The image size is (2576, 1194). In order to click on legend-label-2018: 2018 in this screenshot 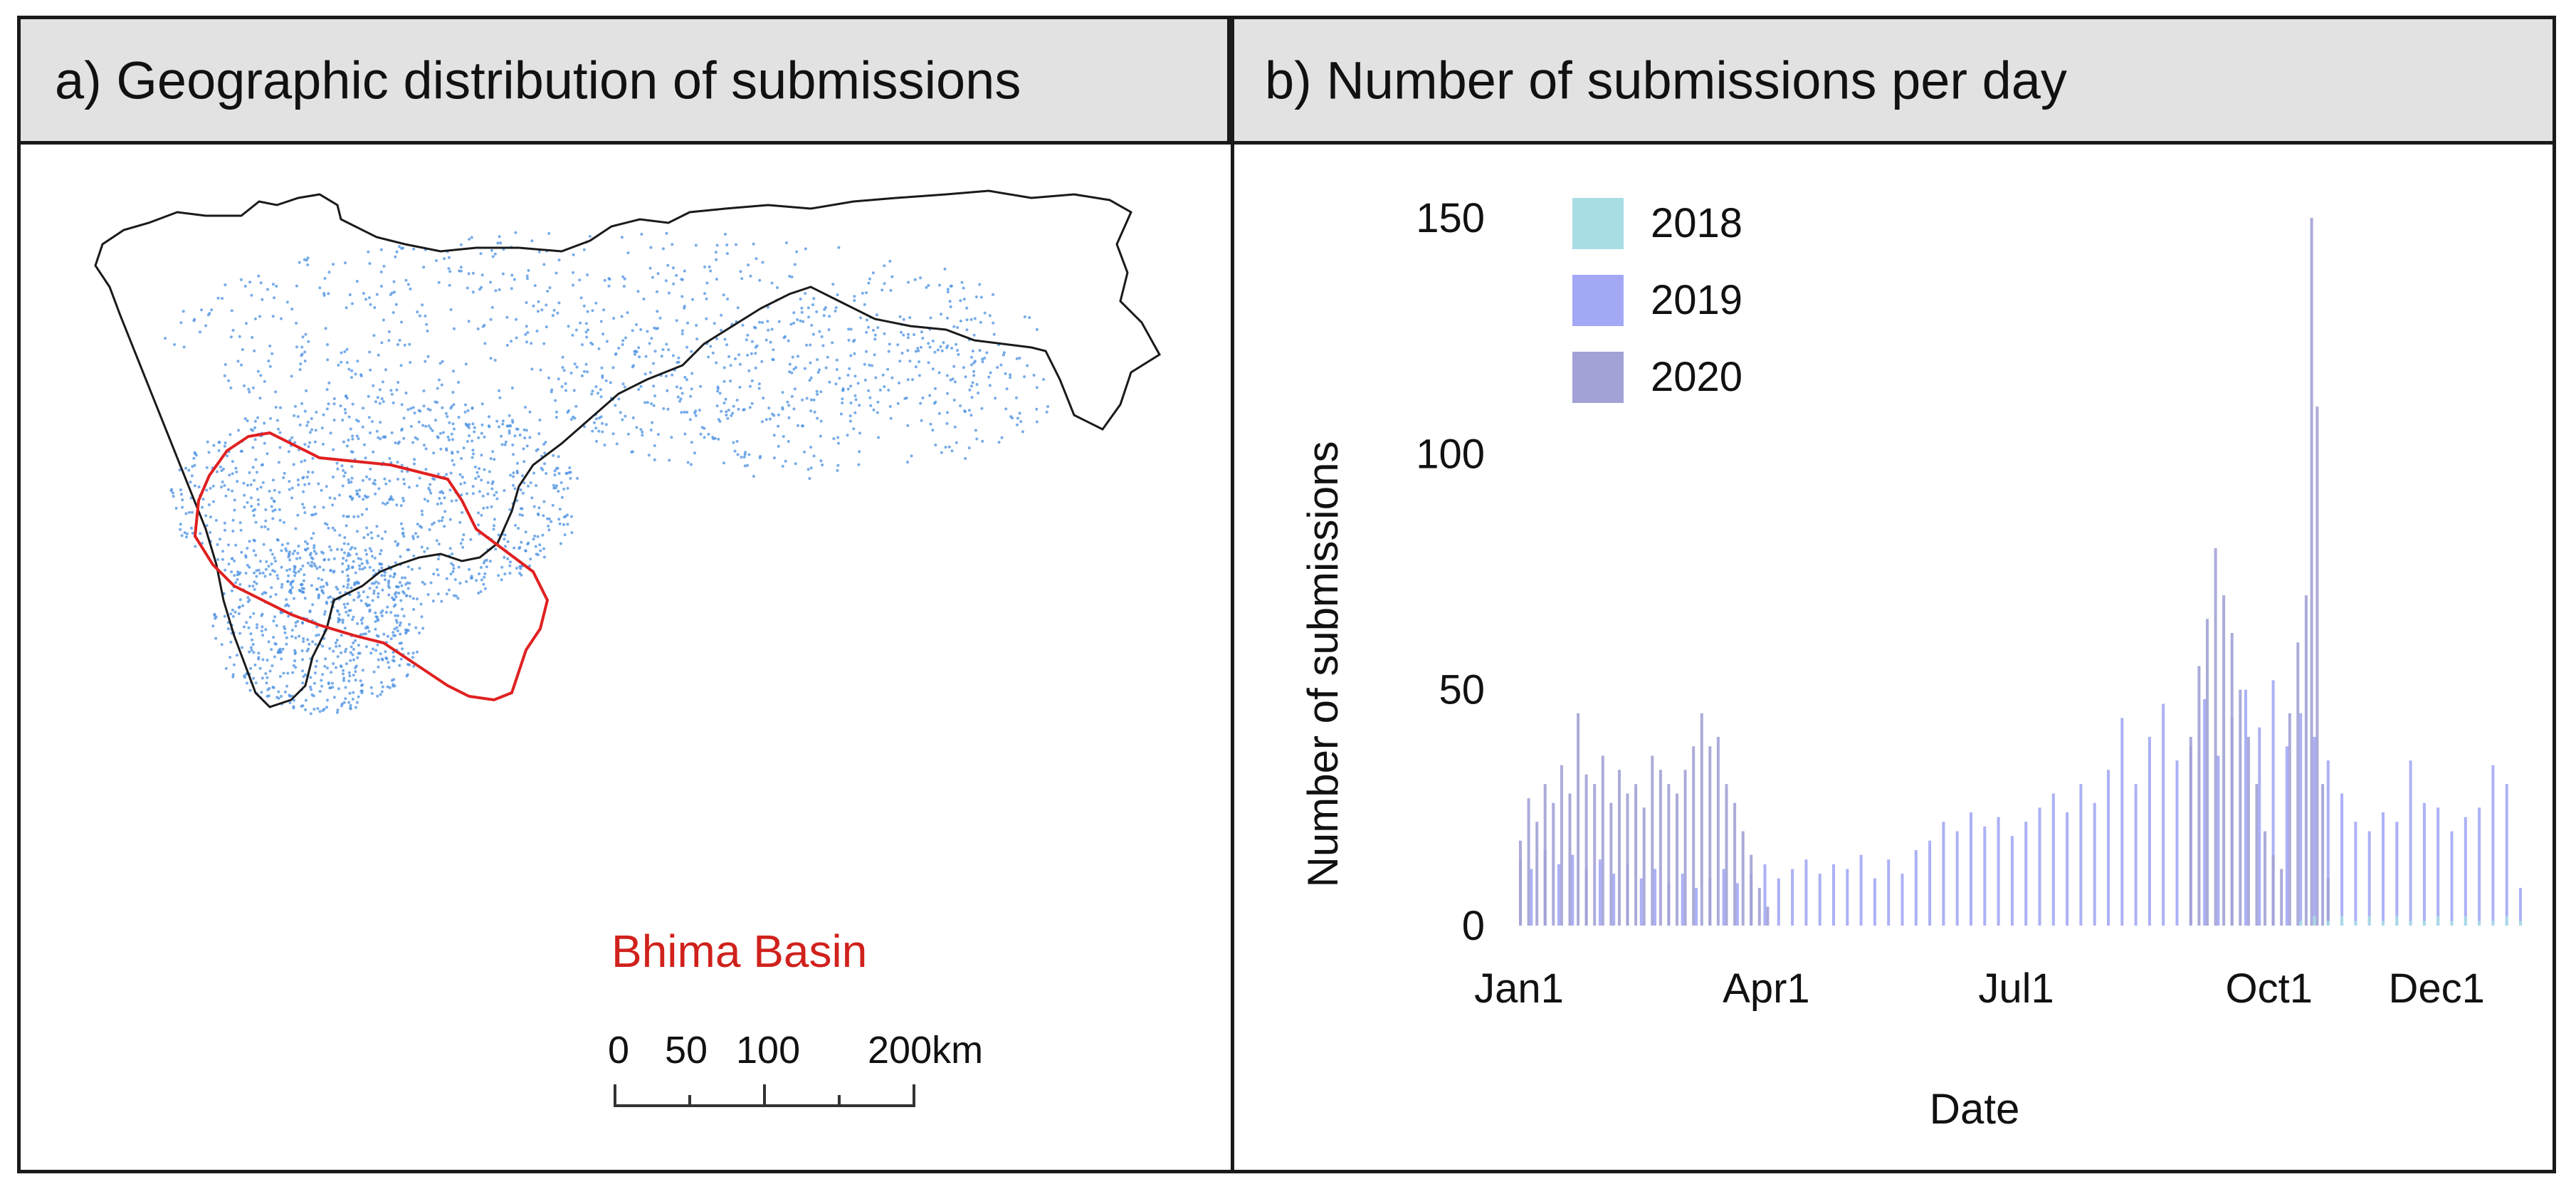, I will do `click(1696, 223)`.